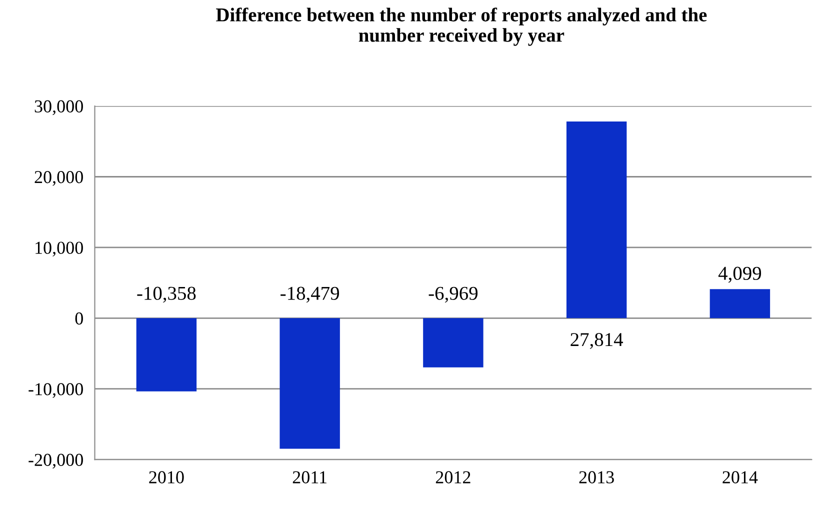 The image size is (824, 505). I want to click on x-tick-label: 2011, so click(309, 477).